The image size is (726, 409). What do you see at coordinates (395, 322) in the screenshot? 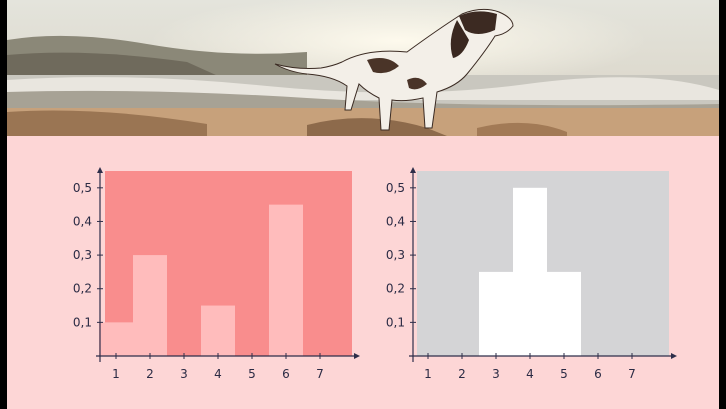
I see `right-ytick-label: 0,1` at bounding box center [395, 322].